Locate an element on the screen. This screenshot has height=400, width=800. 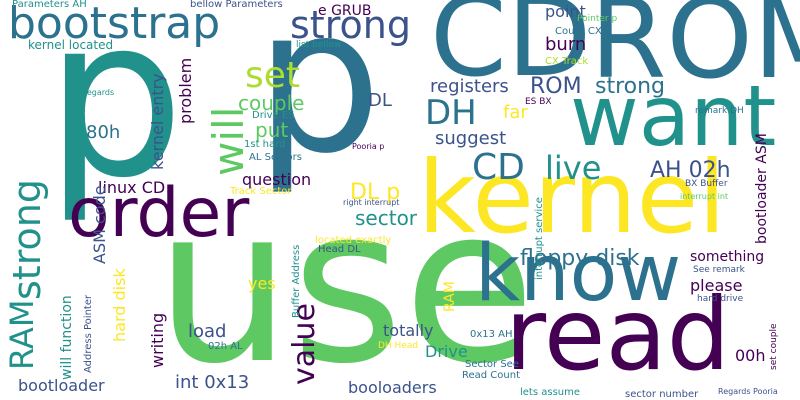
word-kernel: kernel is located at coordinates (572, 197).